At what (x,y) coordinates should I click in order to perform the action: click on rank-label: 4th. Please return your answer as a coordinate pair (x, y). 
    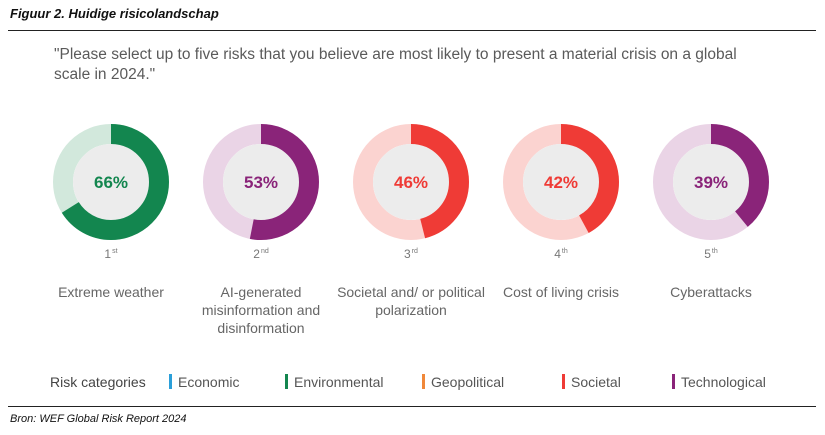
    Looking at the image, I should click on (561, 254).